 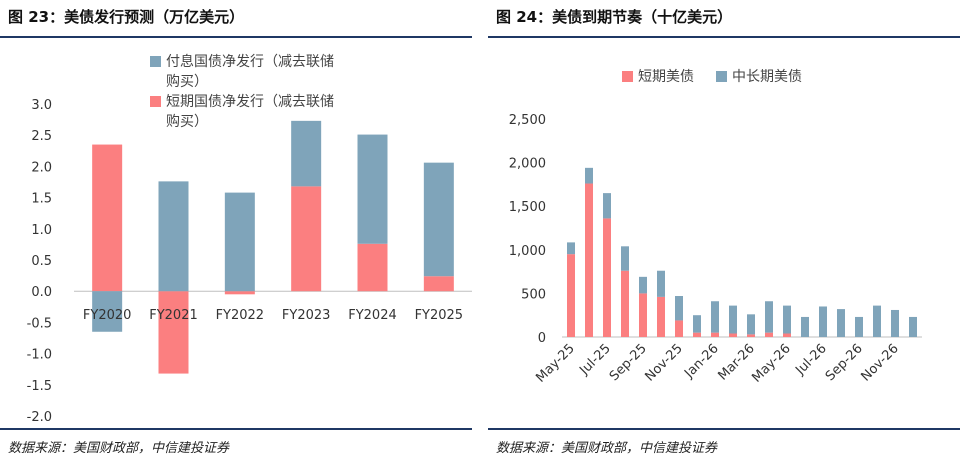 What do you see at coordinates (666, 77) in the screenshot?
I see `legend-label-short: 短期美债` at bounding box center [666, 77].